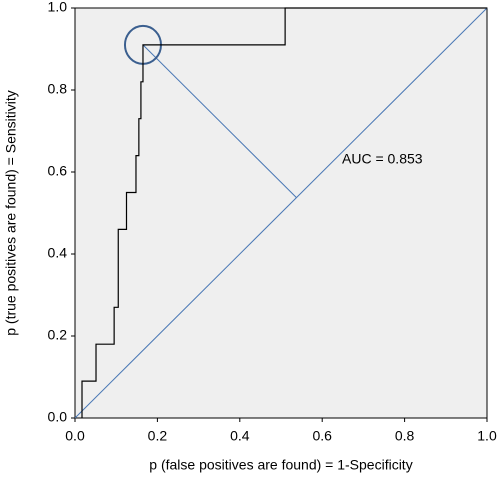 The image size is (500, 478). What do you see at coordinates (58, 417) in the screenshot?
I see `y-tick-label: 0.0` at bounding box center [58, 417].